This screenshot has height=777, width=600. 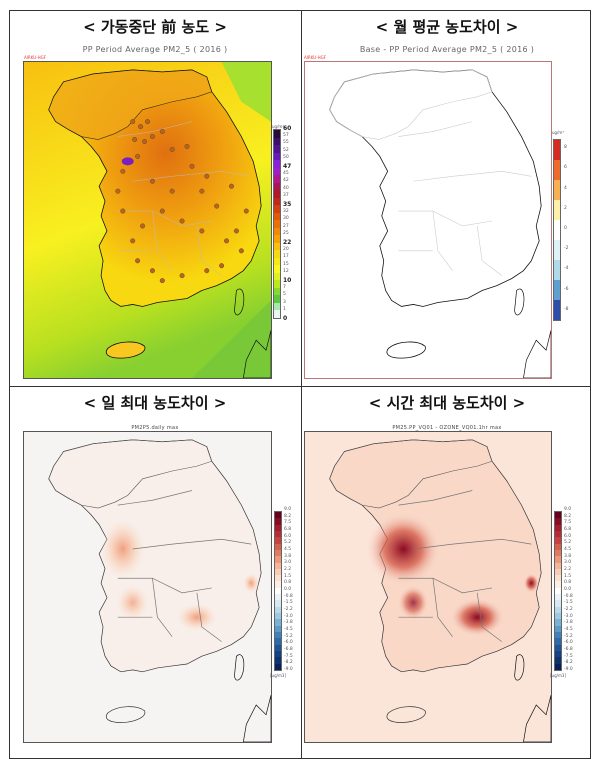 What do you see at coordinates (287, 242) in the screenshot?
I see `colorbar-tick-label: 22` at bounding box center [287, 242].